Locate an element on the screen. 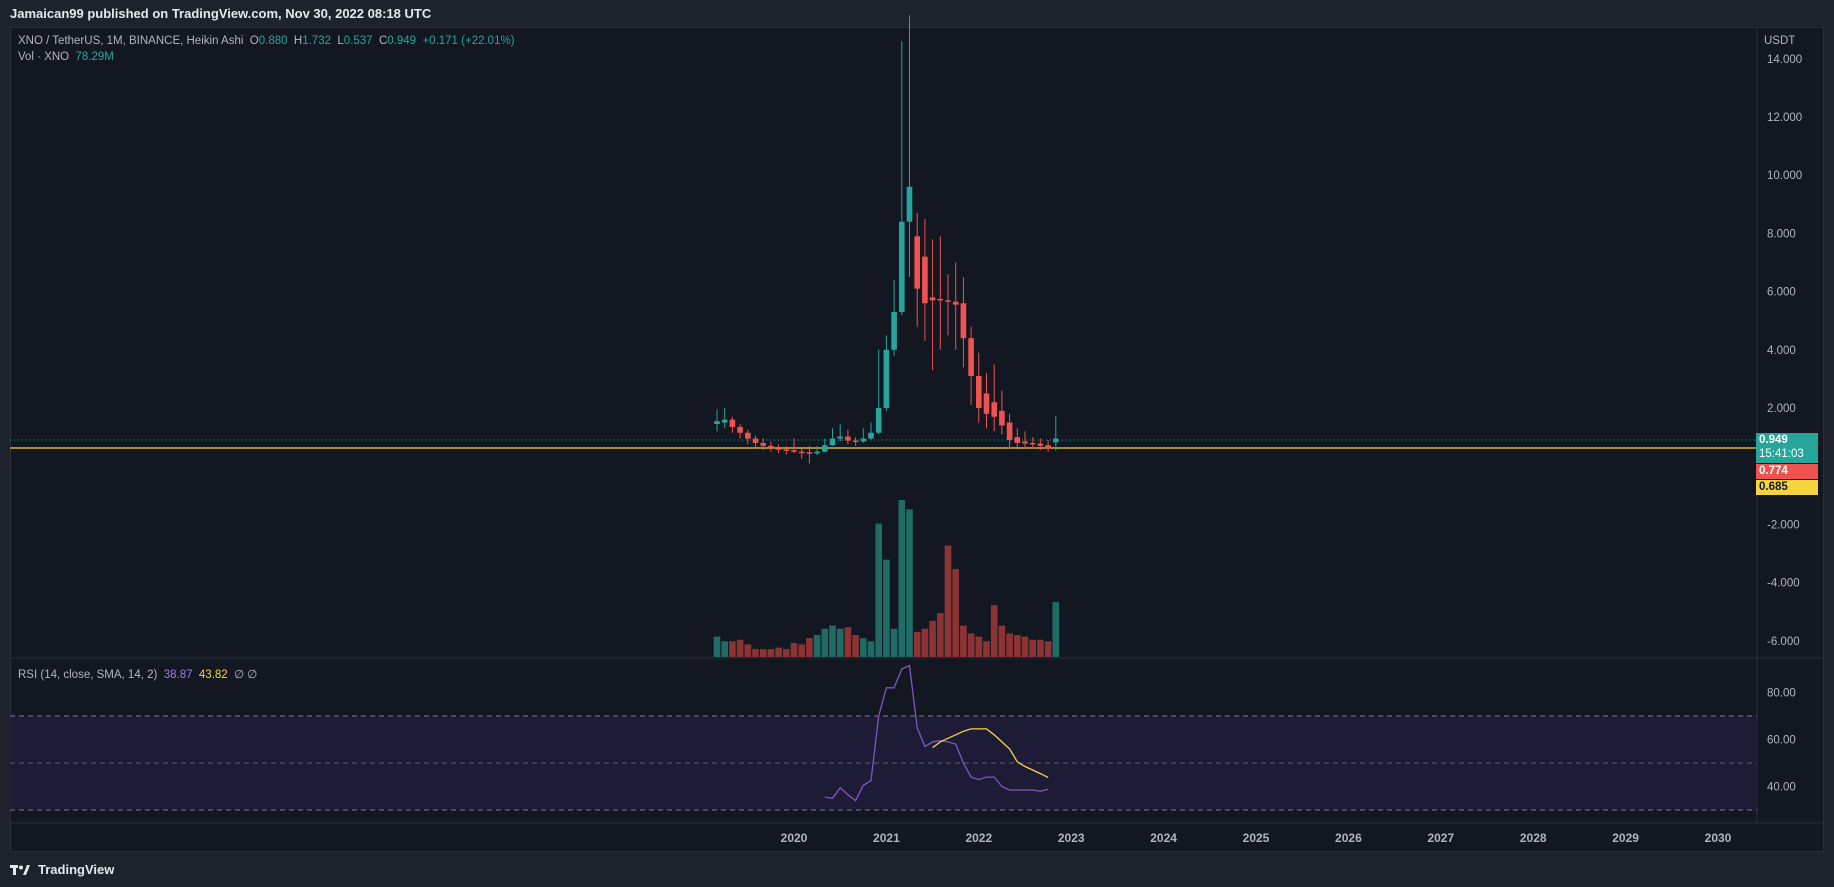 This screenshot has height=887, width=1834. change-value: +0.171 (+22.01%) is located at coordinates (468, 41).